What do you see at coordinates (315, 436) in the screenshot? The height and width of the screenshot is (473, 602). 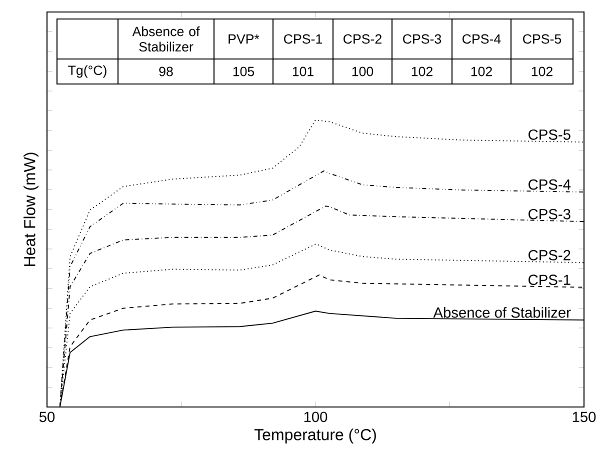 I see `x-axis-title: Temperature (°C)` at bounding box center [315, 436].